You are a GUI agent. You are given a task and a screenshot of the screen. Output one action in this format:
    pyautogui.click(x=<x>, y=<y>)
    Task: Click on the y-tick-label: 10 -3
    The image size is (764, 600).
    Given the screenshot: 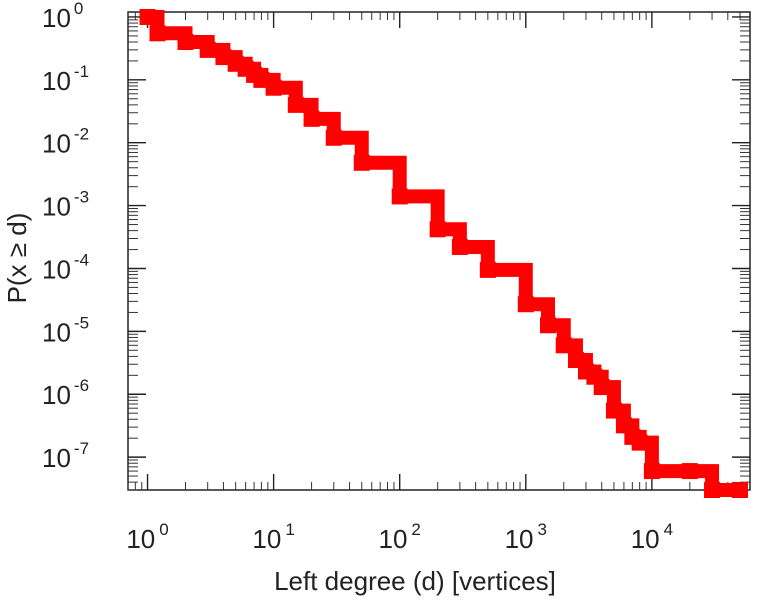 What is the action you would take?
    pyautogui.click(x=65, y=205)
    